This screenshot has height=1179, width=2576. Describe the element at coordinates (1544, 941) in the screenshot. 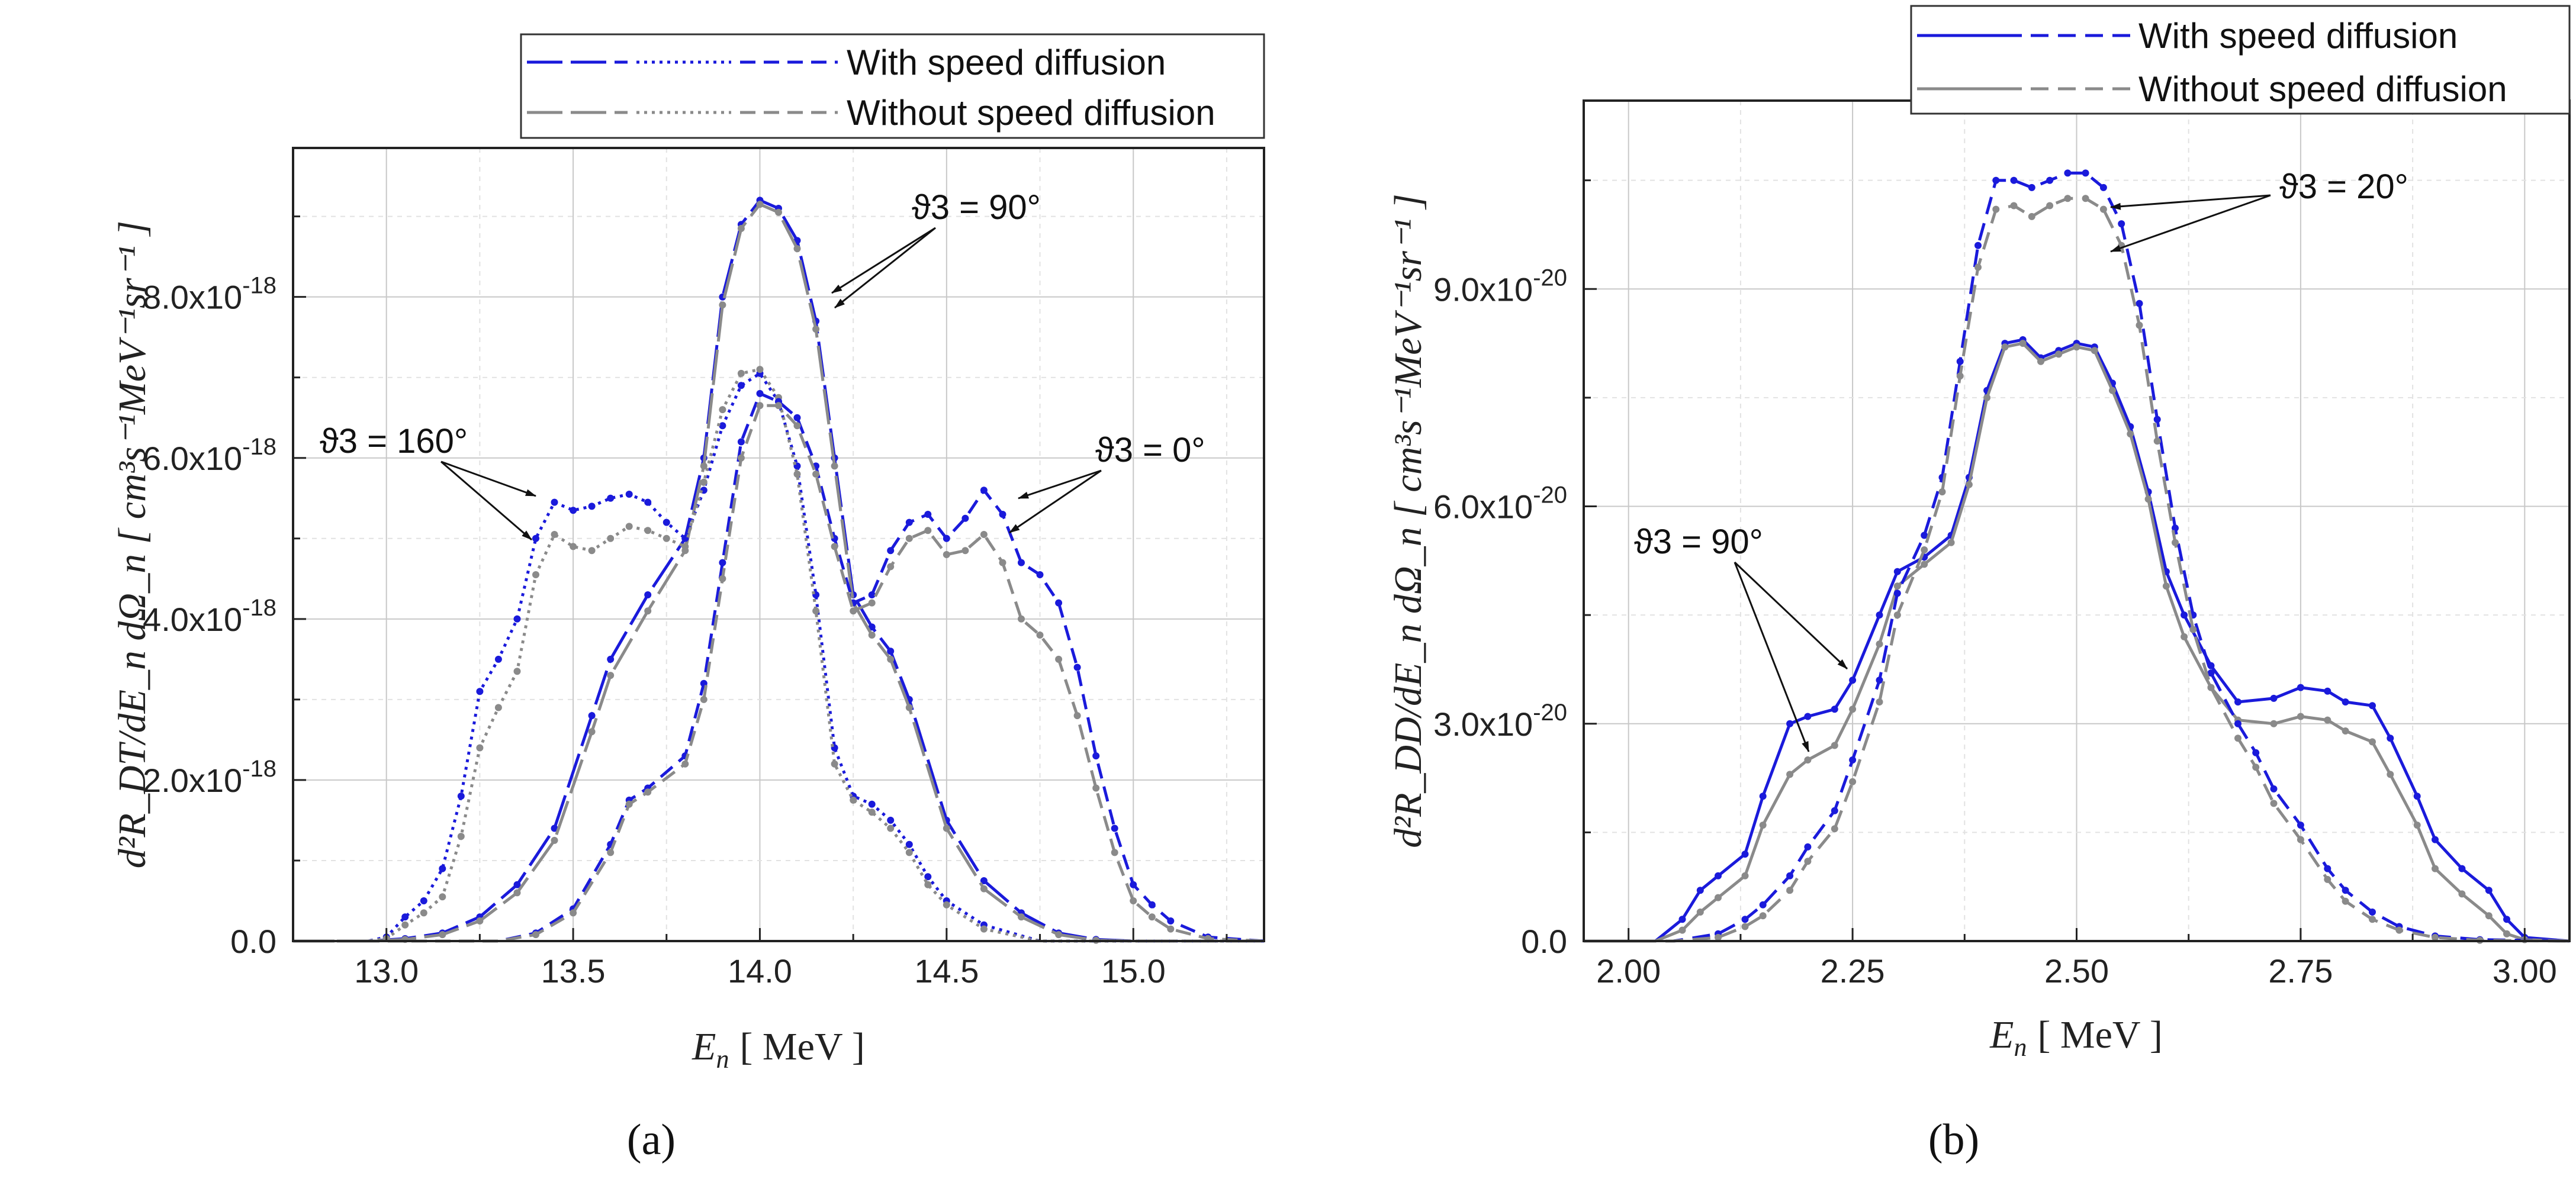

I see `y-tick-label: 0.0` at that location.